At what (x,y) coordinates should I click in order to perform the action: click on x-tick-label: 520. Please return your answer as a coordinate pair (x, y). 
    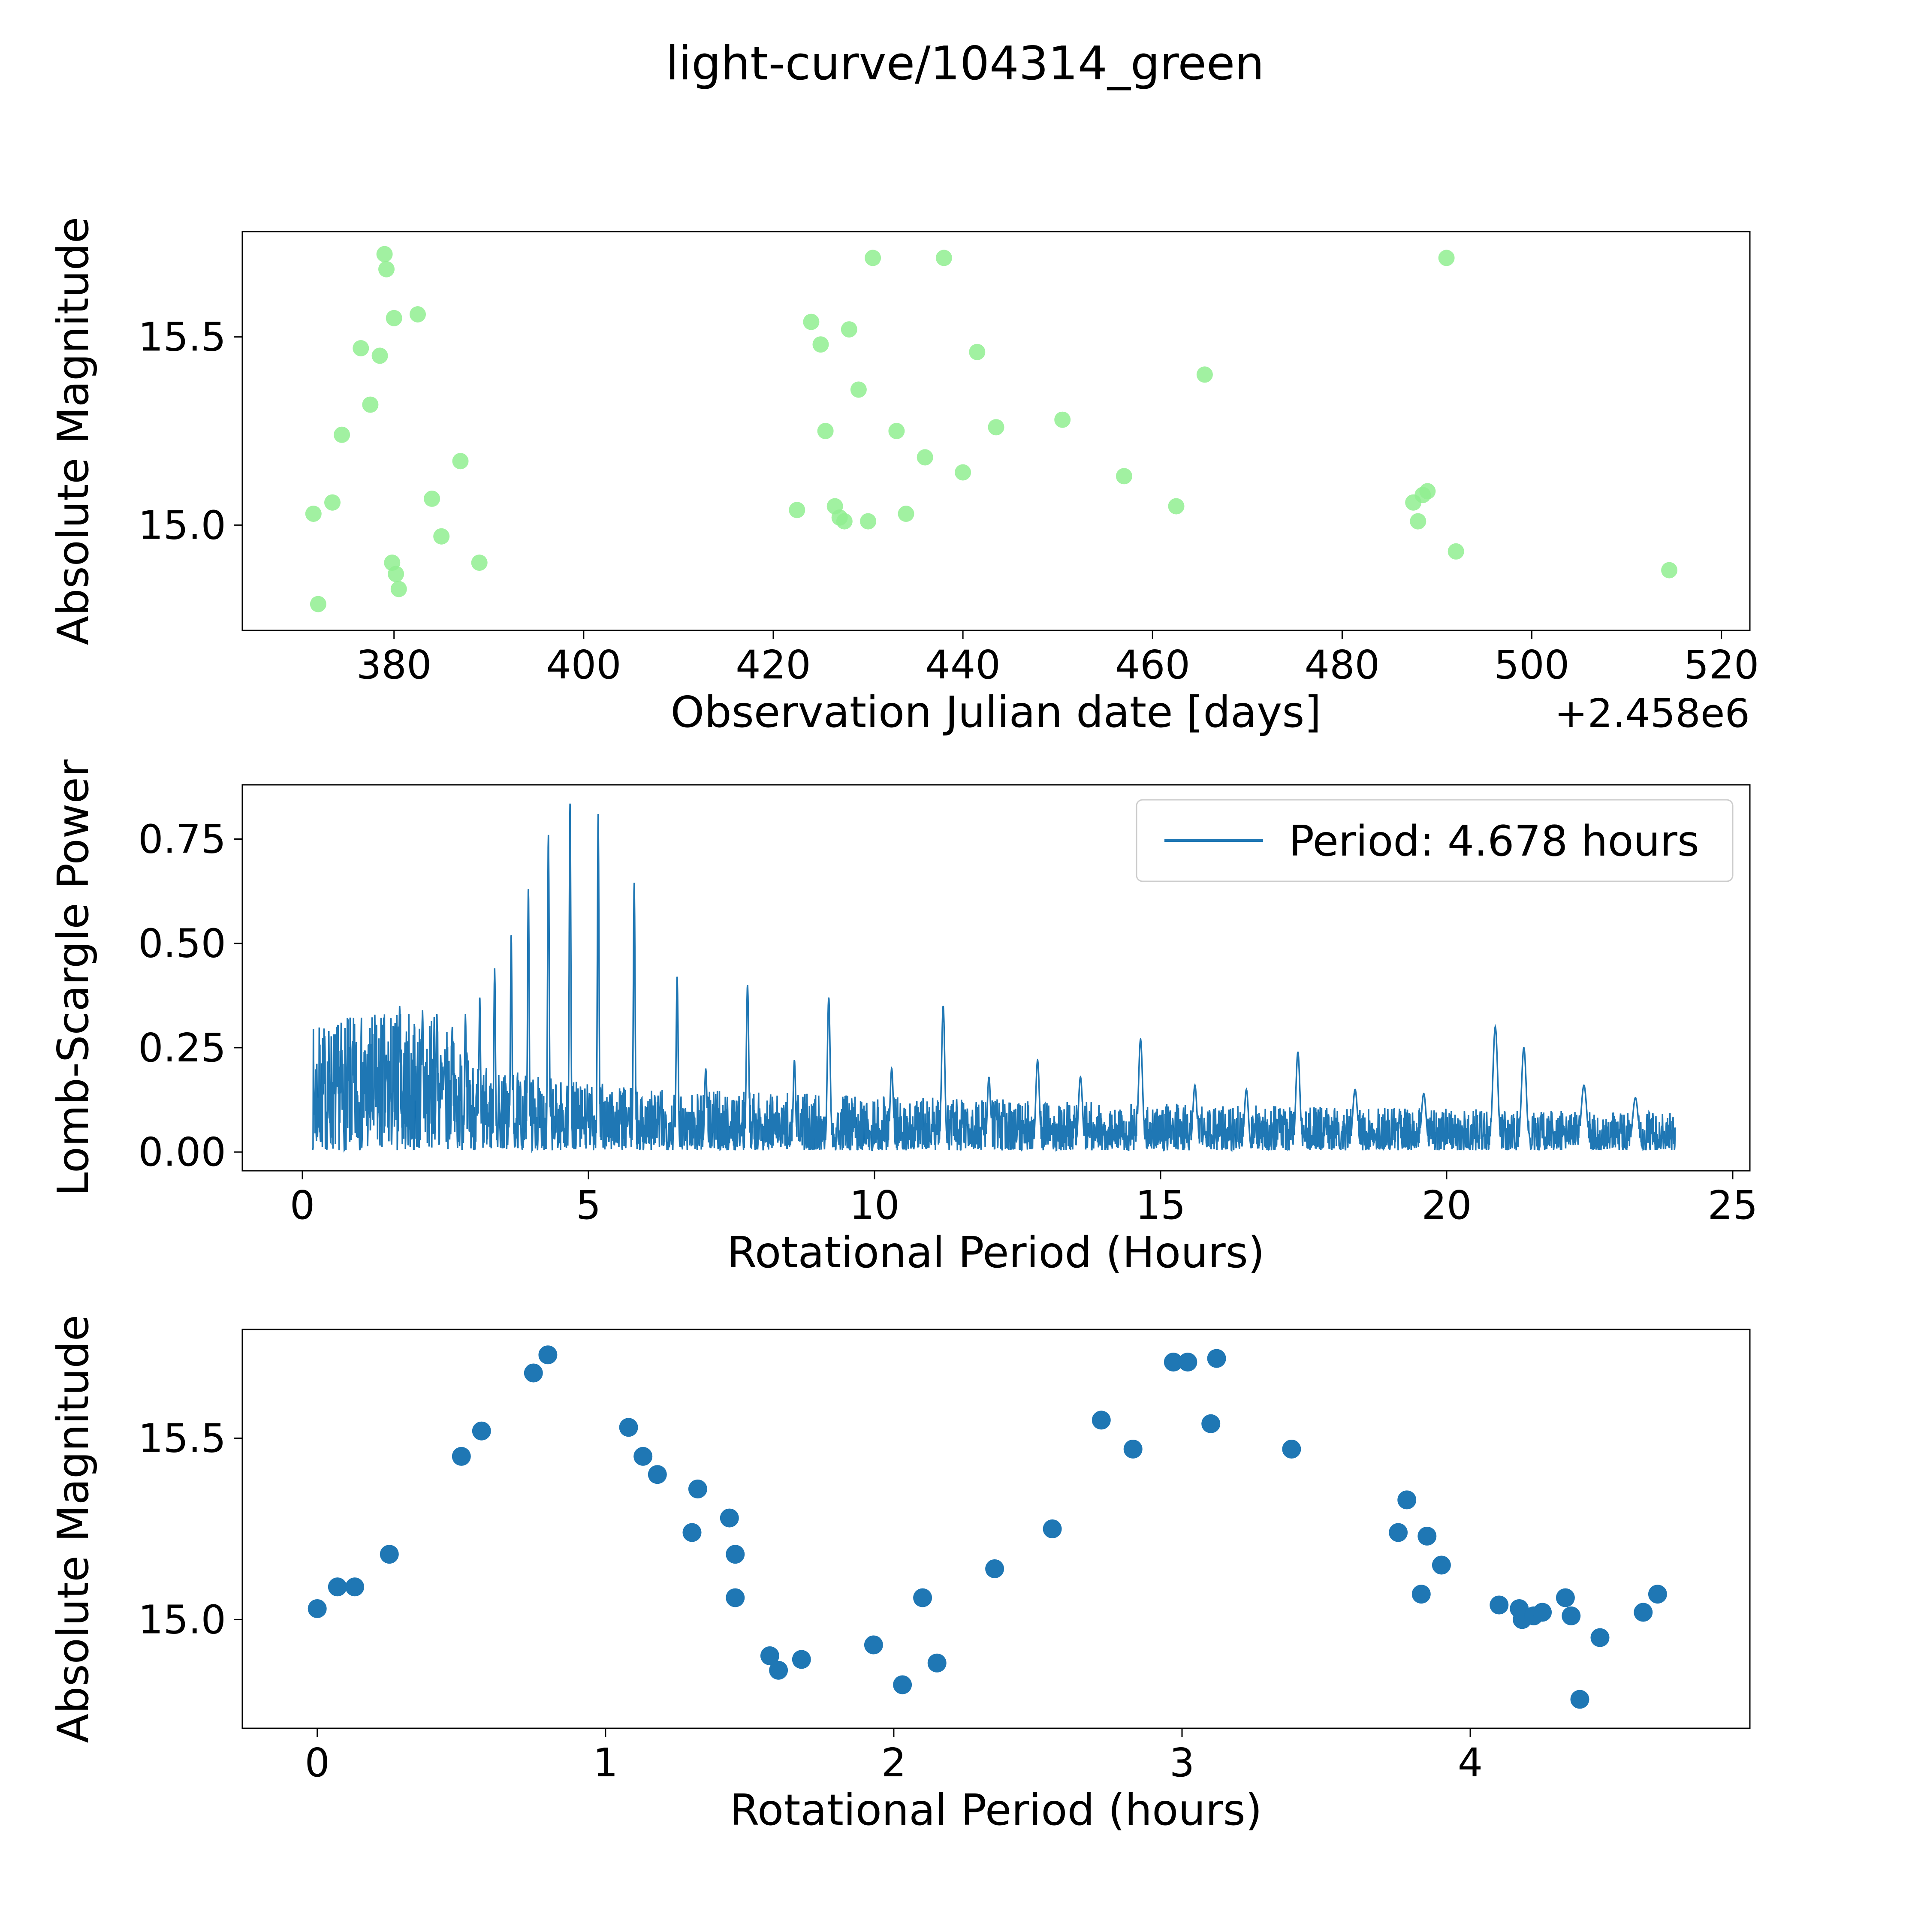
    Looking at the image, I should click on (1721, 665).